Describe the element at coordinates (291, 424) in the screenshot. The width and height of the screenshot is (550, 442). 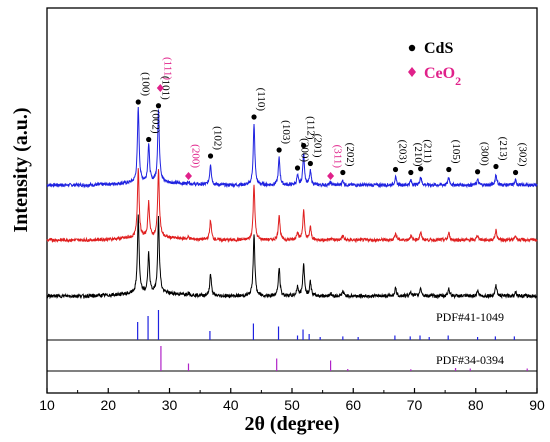
I see `x-axis-title: 2θ (degree)` at that location.